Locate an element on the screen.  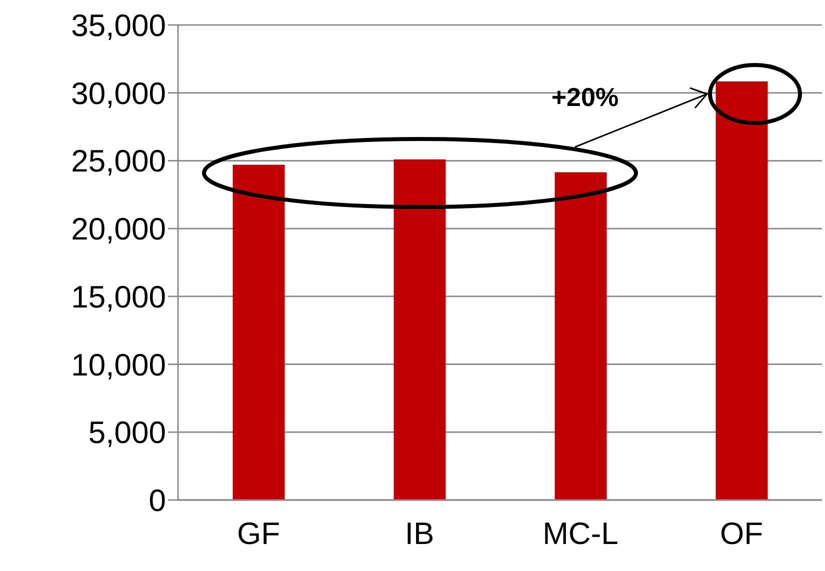
y-tick-label: 0 is located at coordinates (157, 500).